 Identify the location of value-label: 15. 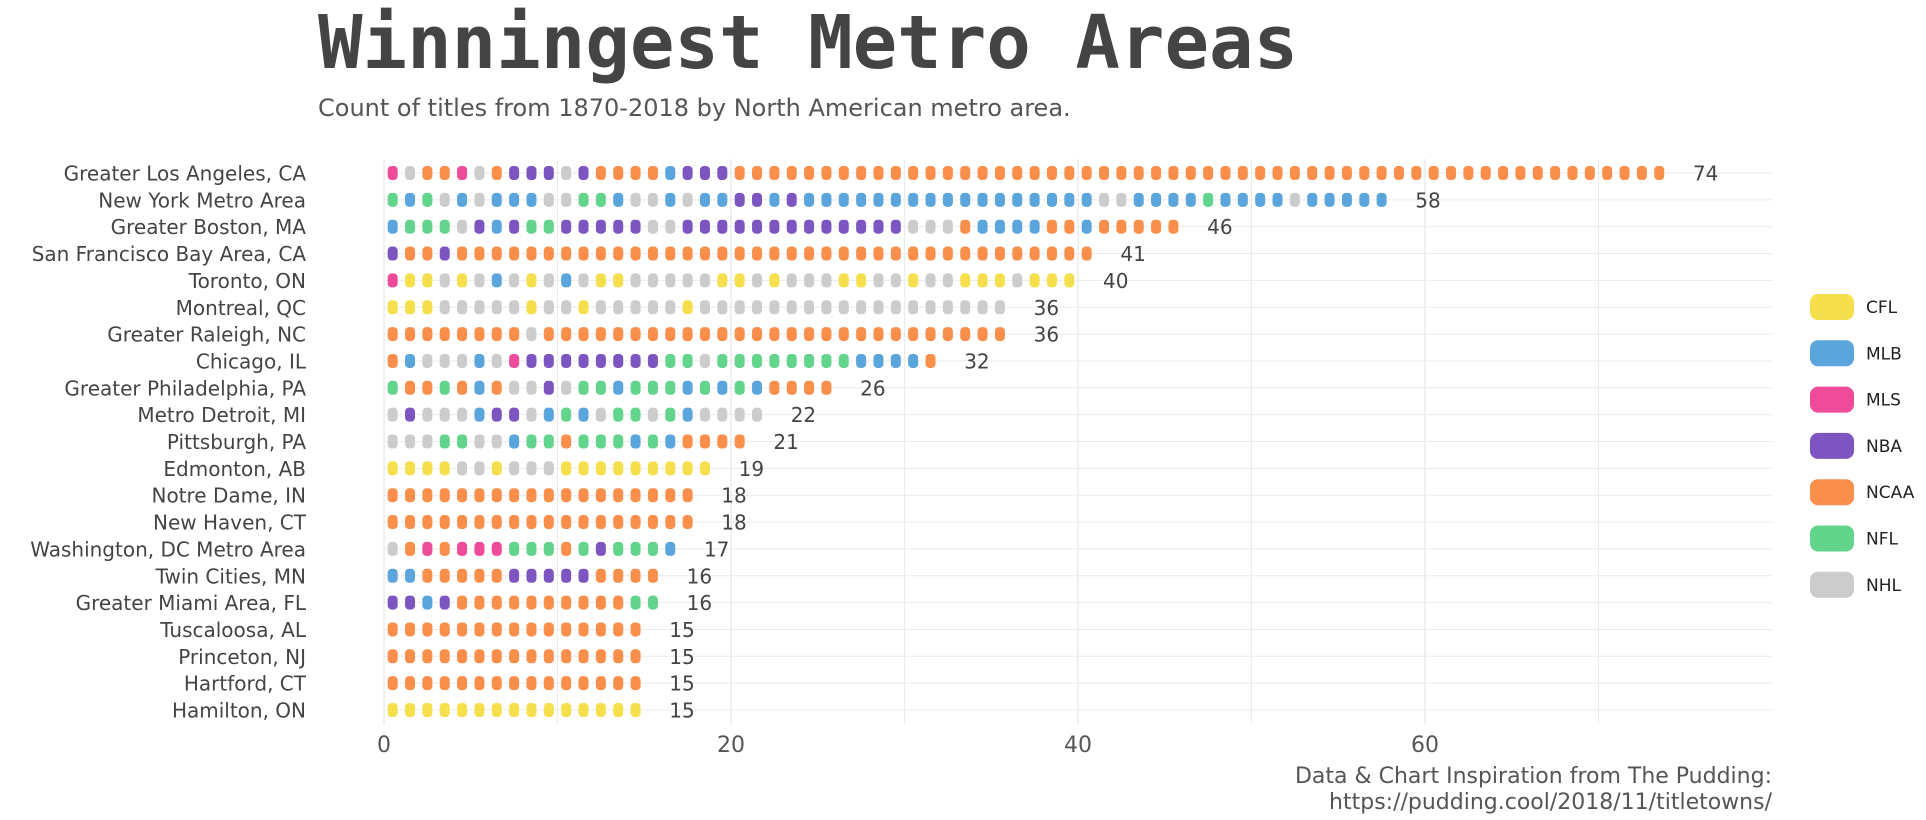
(681, 630).